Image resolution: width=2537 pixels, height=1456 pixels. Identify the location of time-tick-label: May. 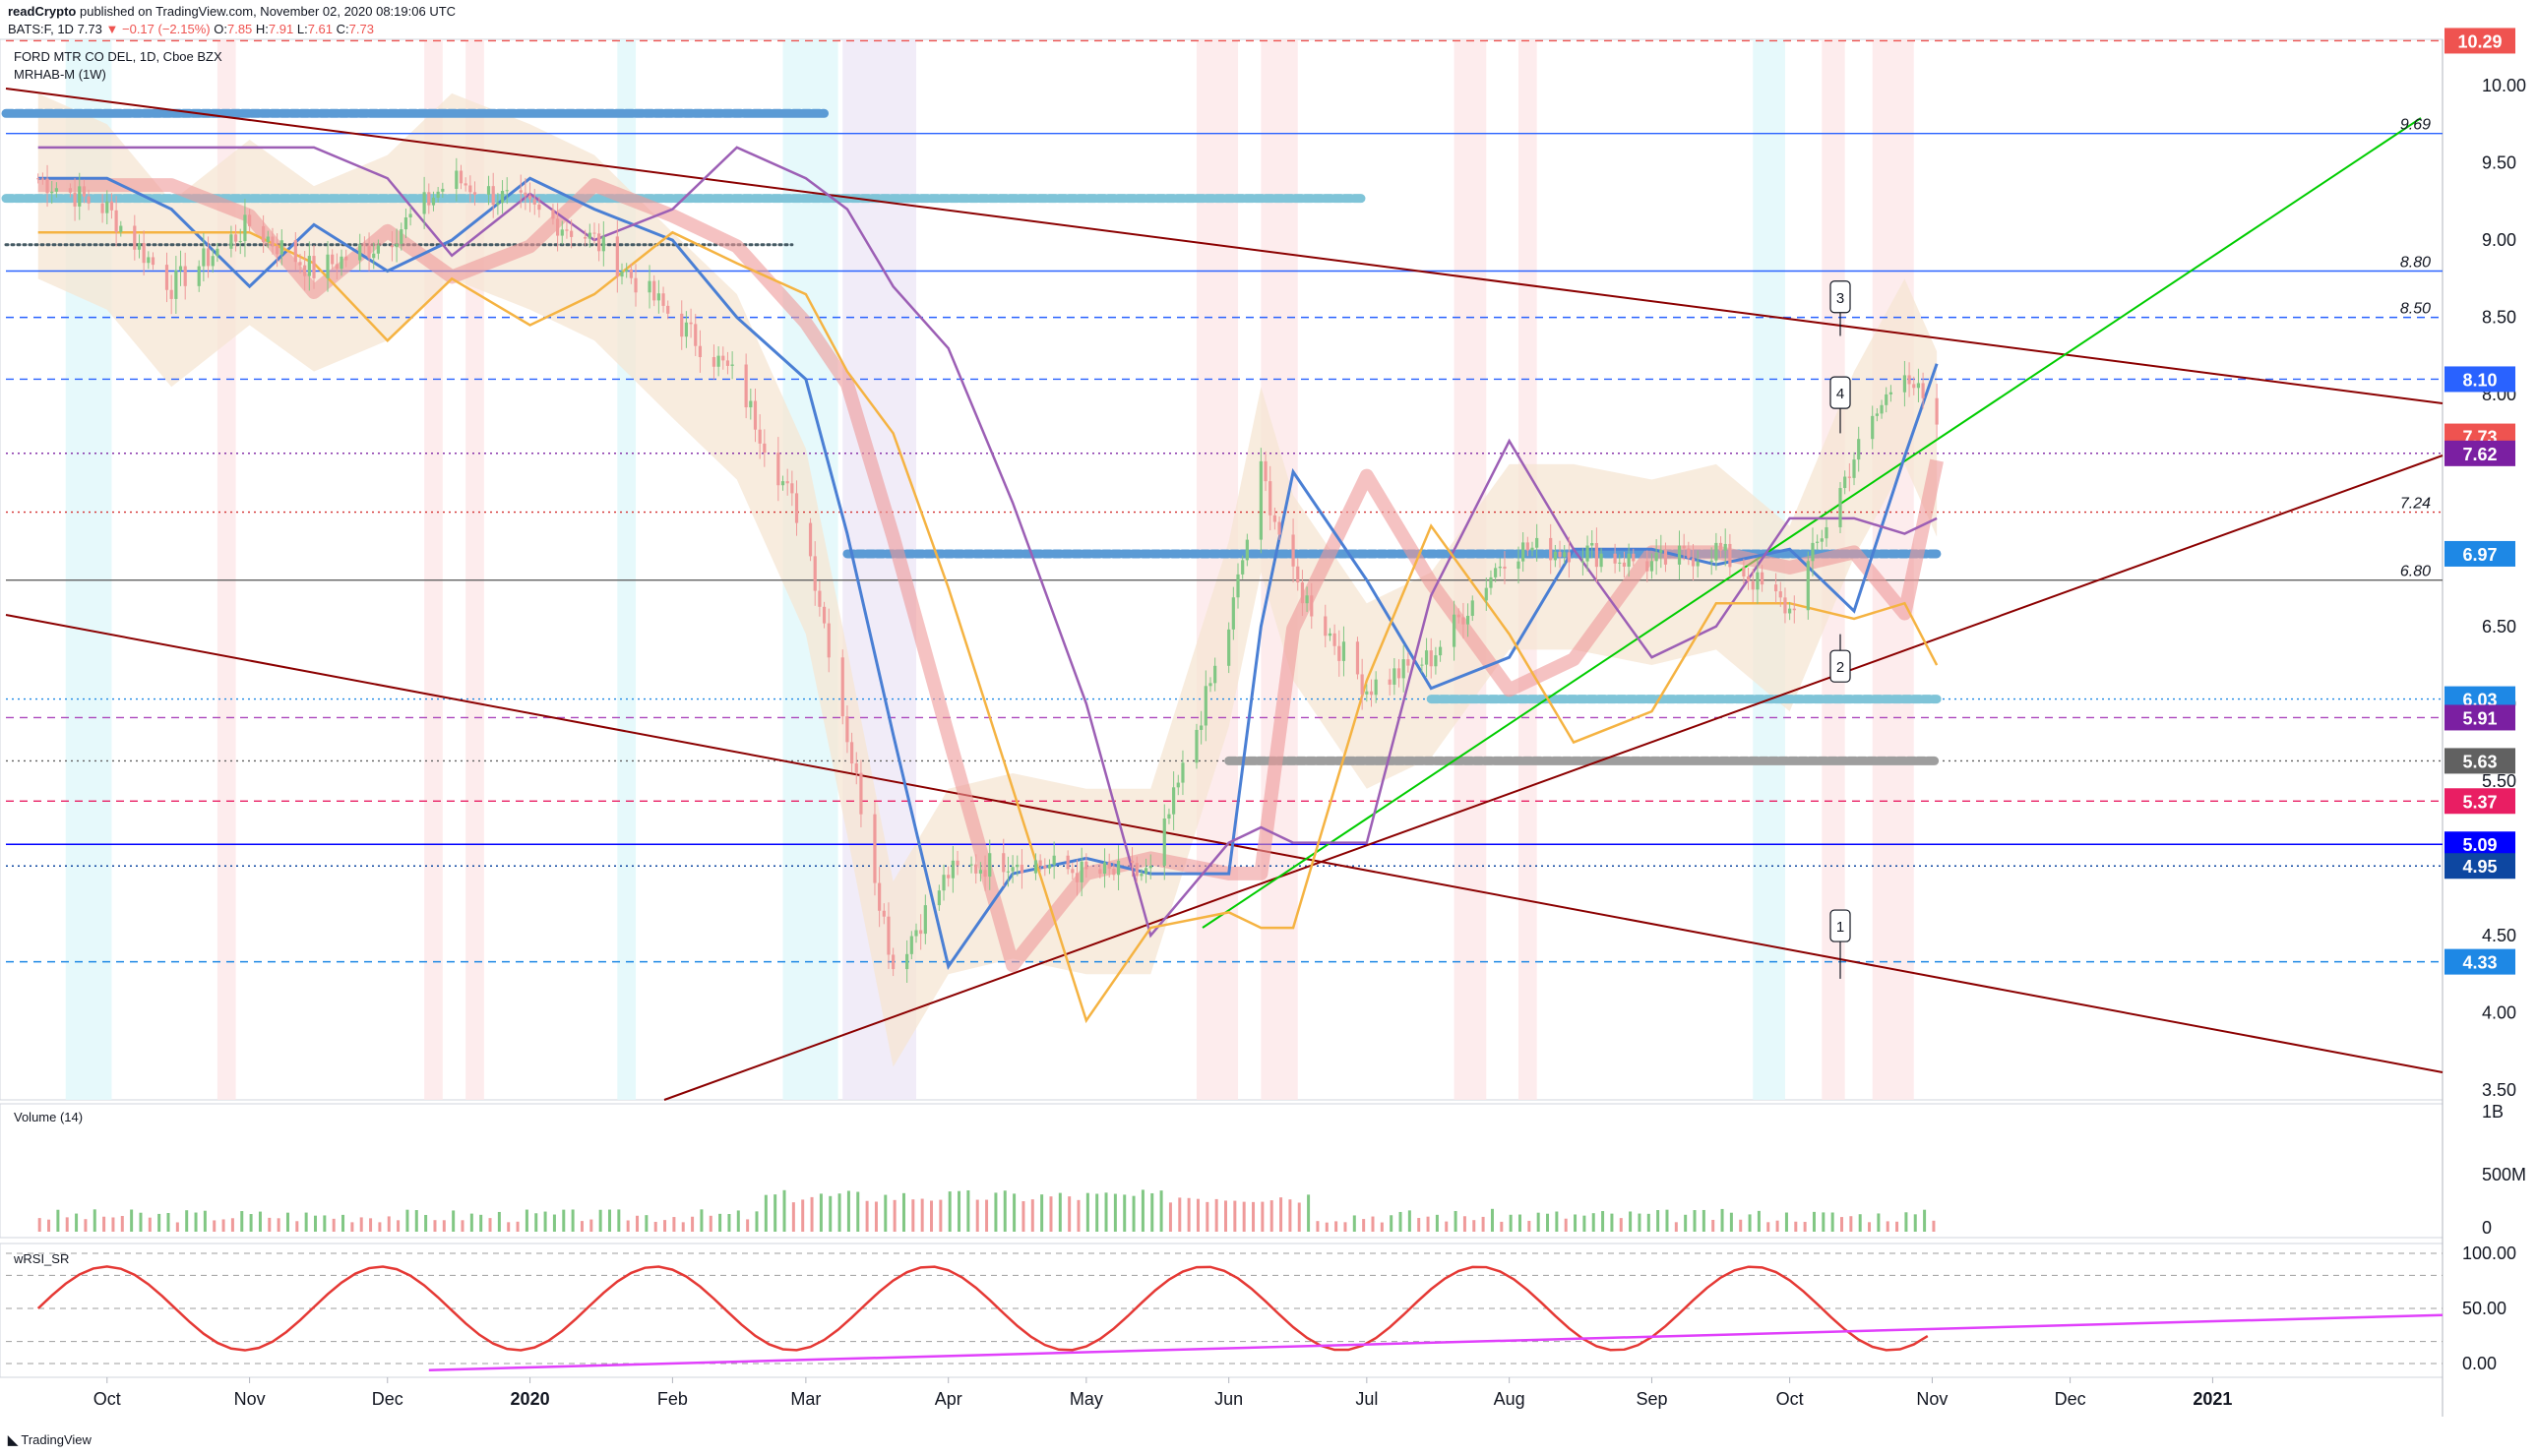
(1087, 1399).